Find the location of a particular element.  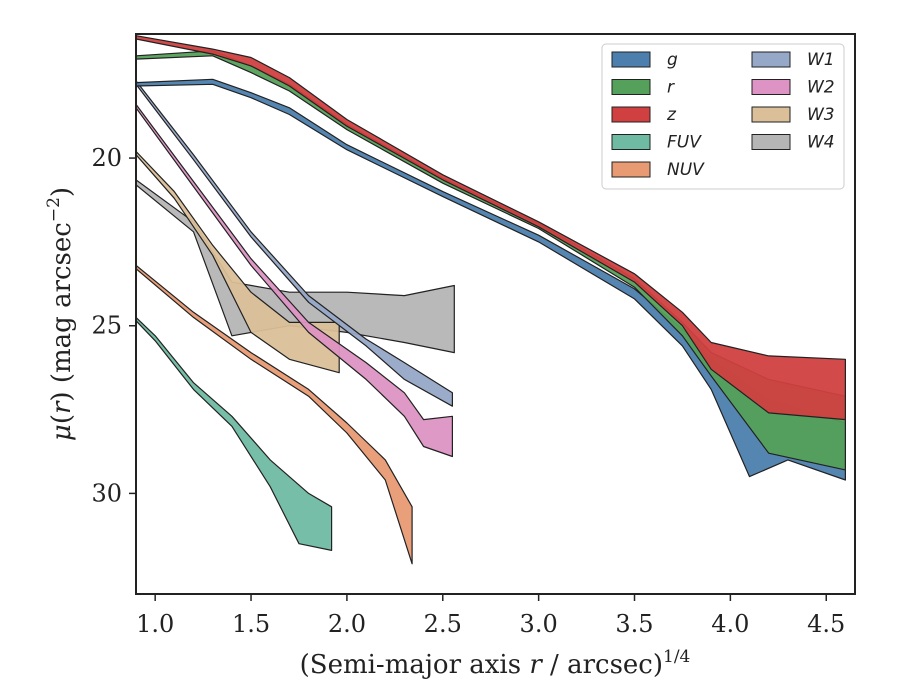

x-tick-label: 1.5 is located at coordinates (251, 624).